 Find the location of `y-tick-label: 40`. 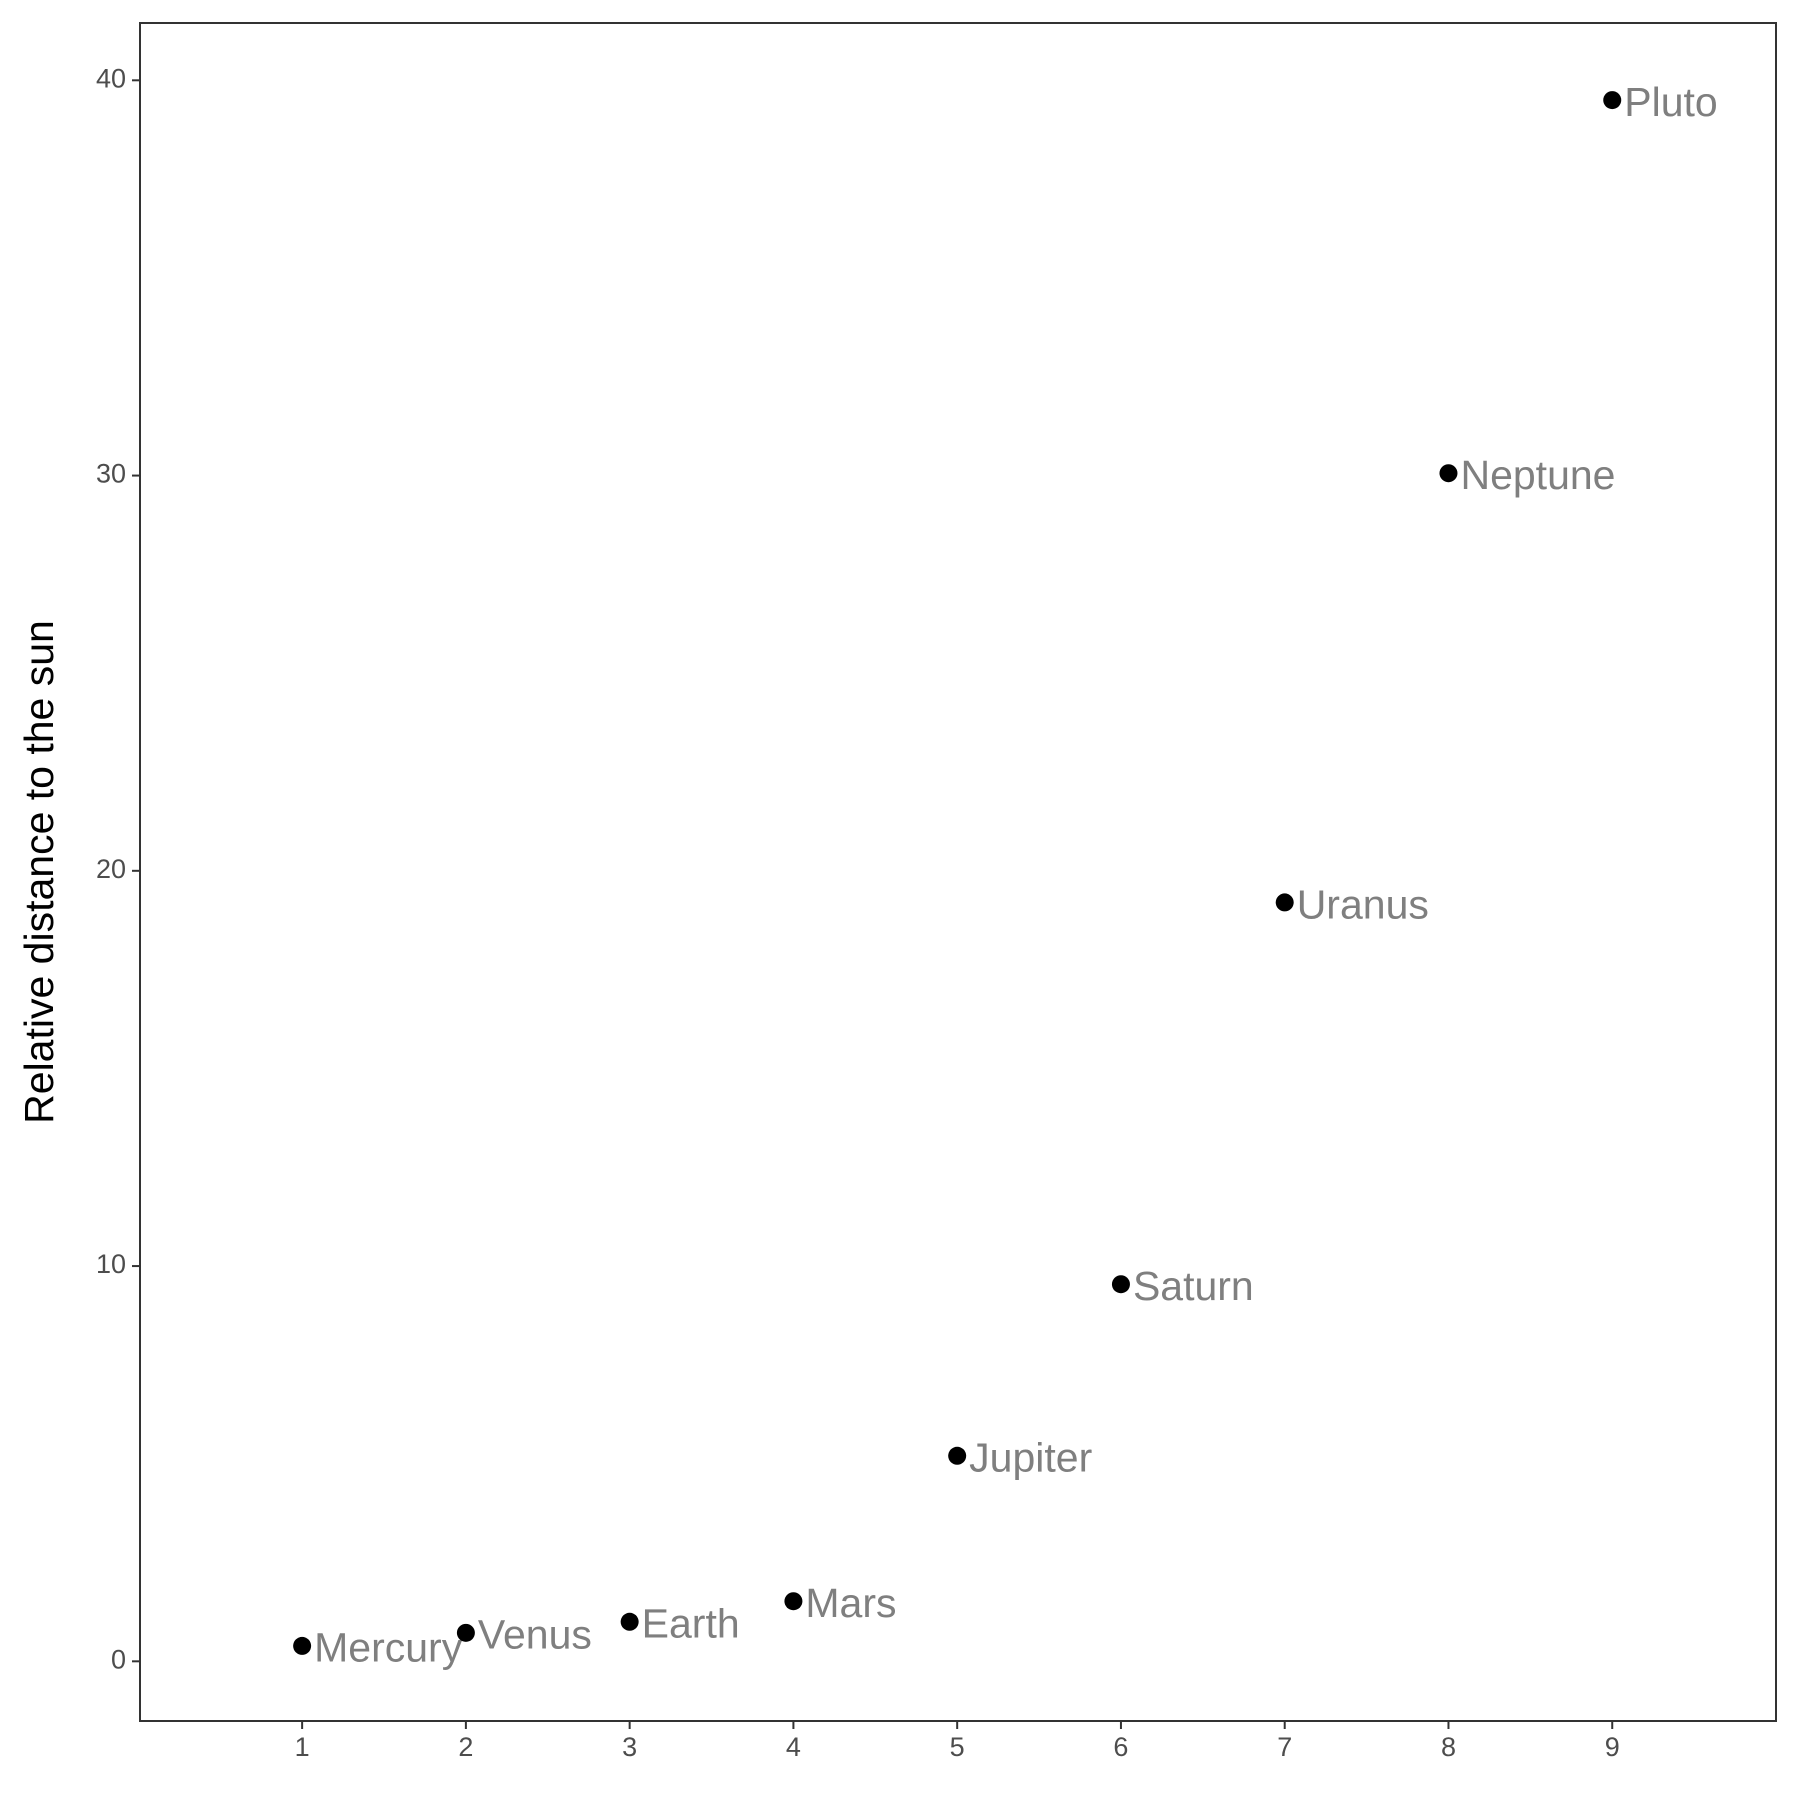

y-tick-label: 40 is located at coordinates (111, 78).